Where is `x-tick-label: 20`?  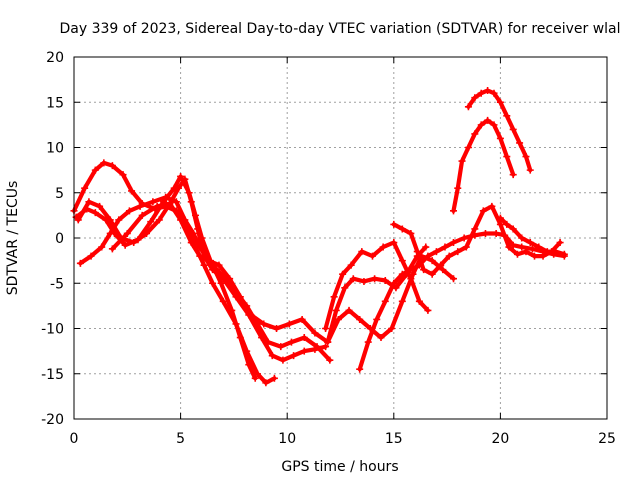
x-tick-label: 20 is located at coordinates (500, 439).